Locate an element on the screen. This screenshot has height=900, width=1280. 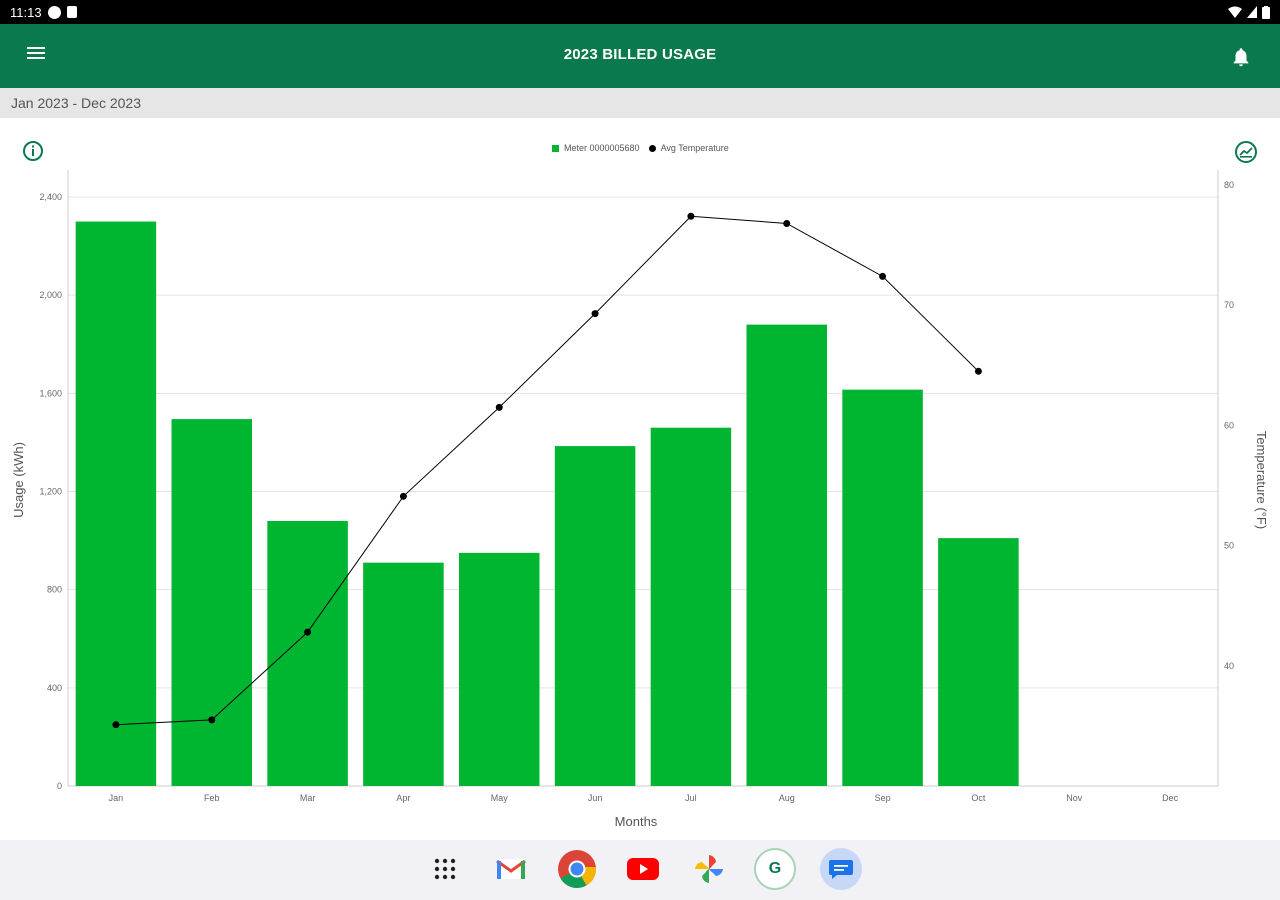
x-tick-label: Jul is located at coordinates (691, 798).